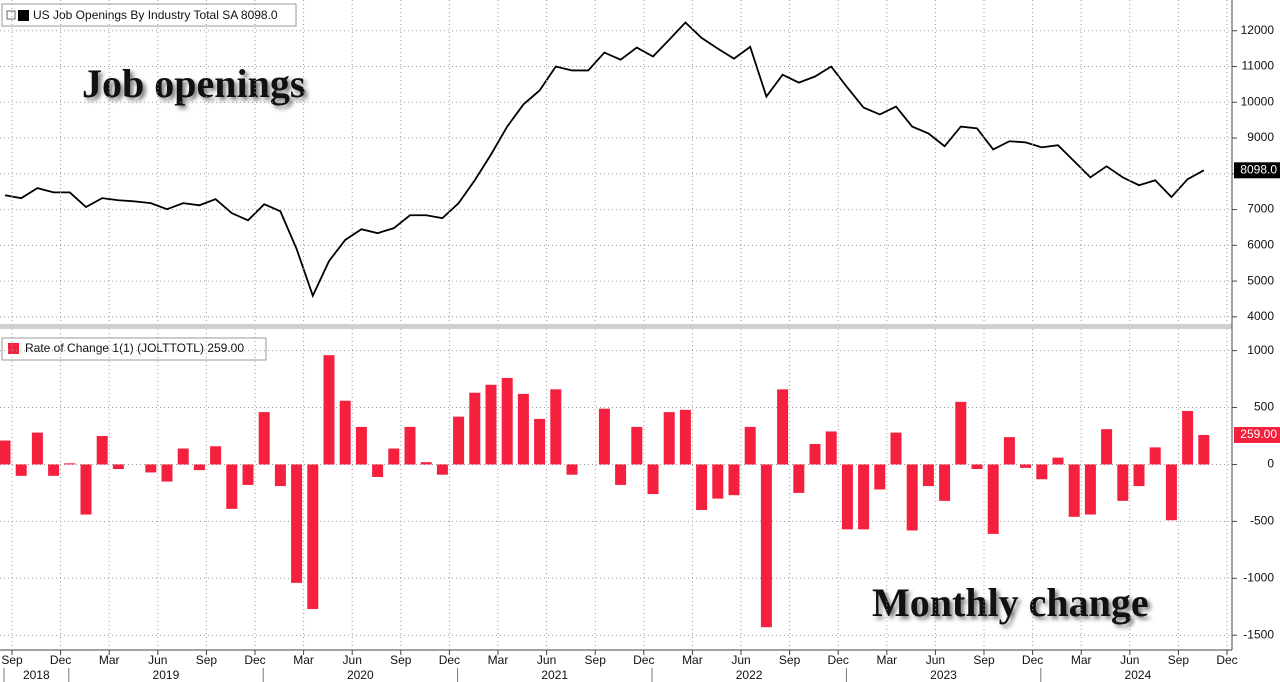 This screenshot has width=1280, height=682. I want to click on panel-divider, so click(616, 326).